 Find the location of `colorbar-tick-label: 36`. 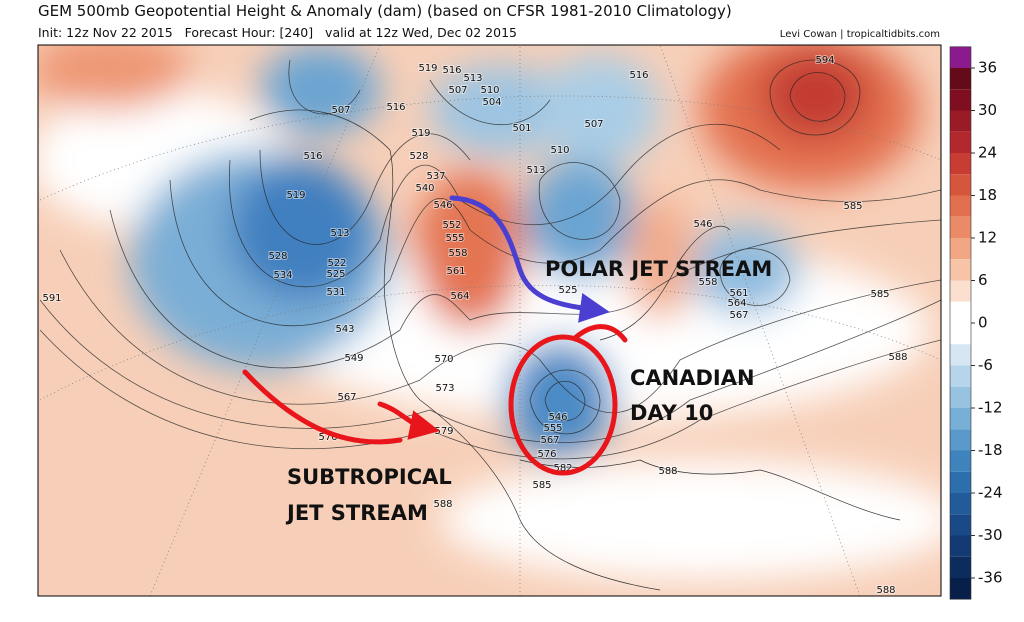

colorbar-tick-label: 36 is located at coordinates (987, 68).